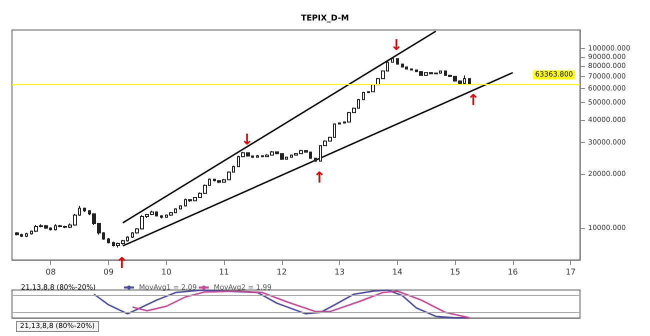  Describe the element at coordinates (224, 272) in the screenshot. I see `x-tick-label: 11` at that location.